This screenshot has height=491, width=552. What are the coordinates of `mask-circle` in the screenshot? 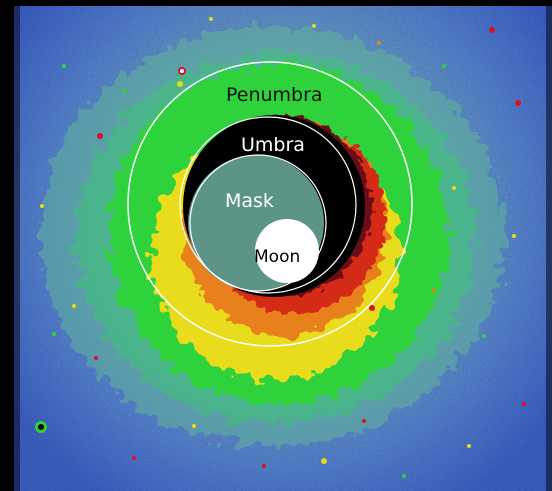 It's located at (258, 223).